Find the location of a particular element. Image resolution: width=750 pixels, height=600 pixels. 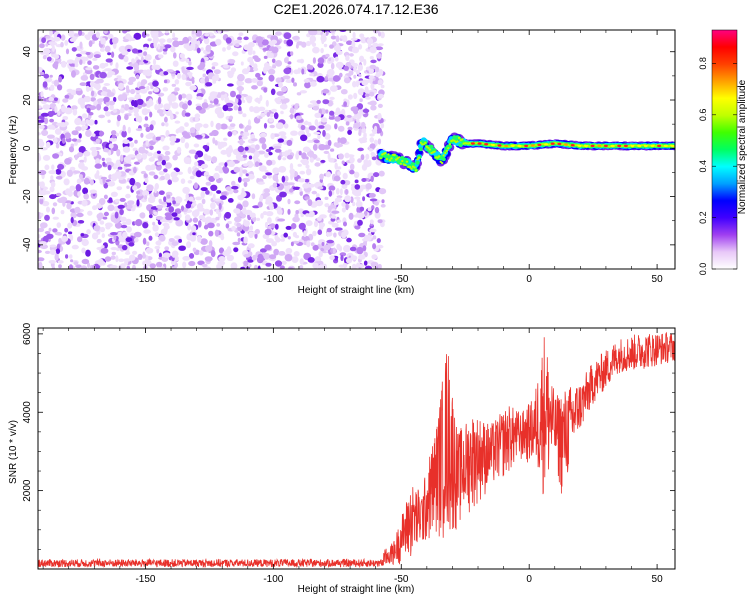

x-tick-label: -100 is located at coordinates (273, 279).